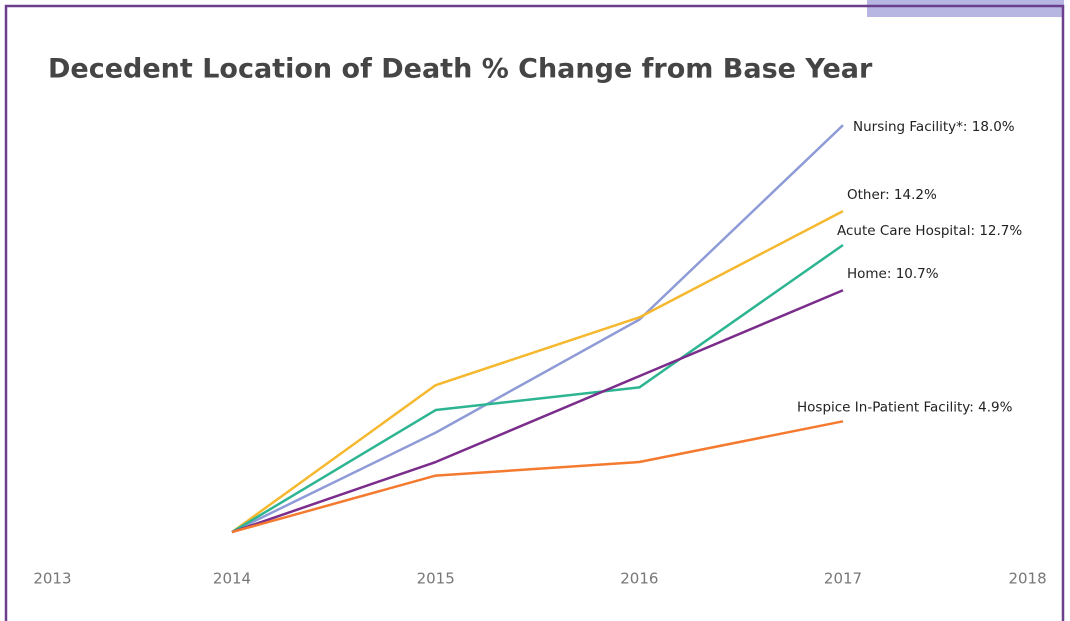 The width and height of the screenshot is (1070, 621). Describe the element at coordinates (639, 579) in the screenshot. I see `x-tick-label: 2016` at that location.